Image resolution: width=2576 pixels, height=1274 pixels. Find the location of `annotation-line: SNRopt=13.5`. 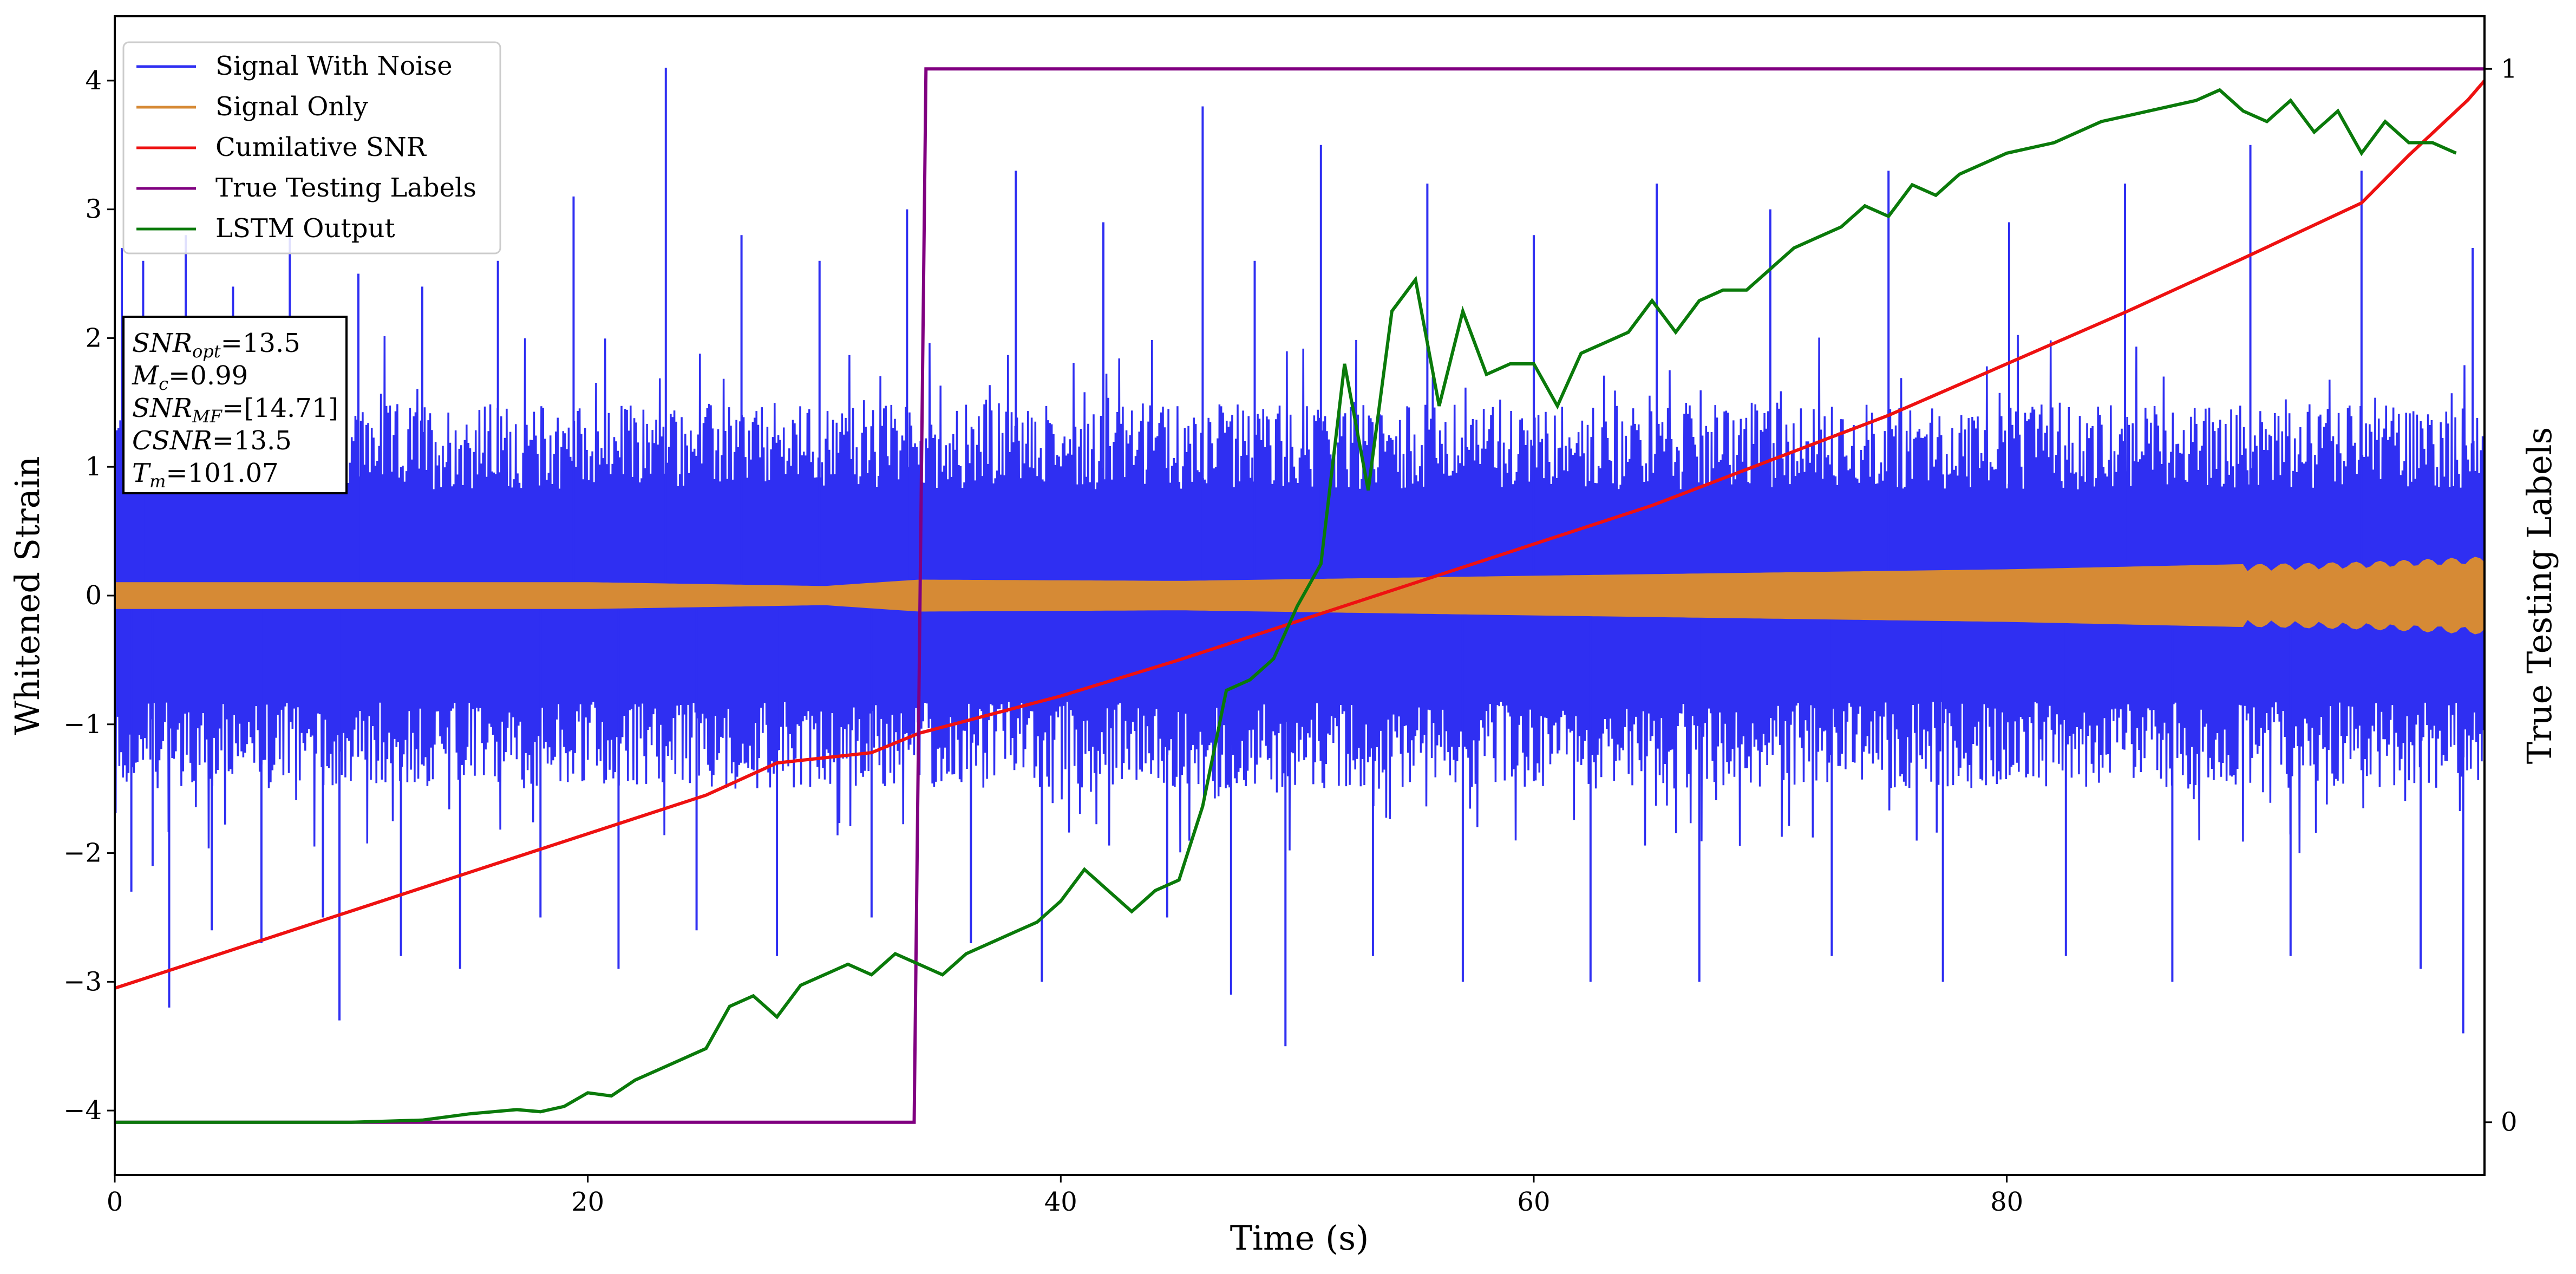

annotation-line: SNRopt=13.5 is located at coordinates (216, 345).